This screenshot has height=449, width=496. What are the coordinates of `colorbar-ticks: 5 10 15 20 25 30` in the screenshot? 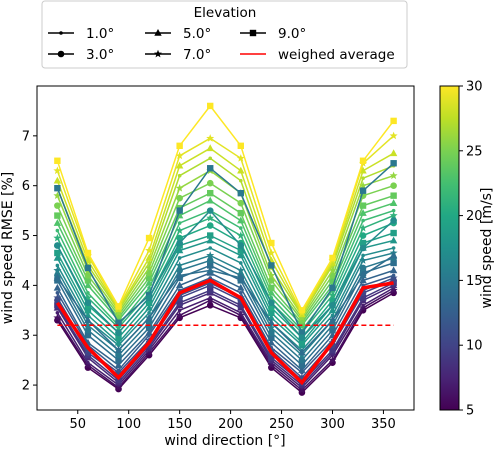 It's located at (471, 249).